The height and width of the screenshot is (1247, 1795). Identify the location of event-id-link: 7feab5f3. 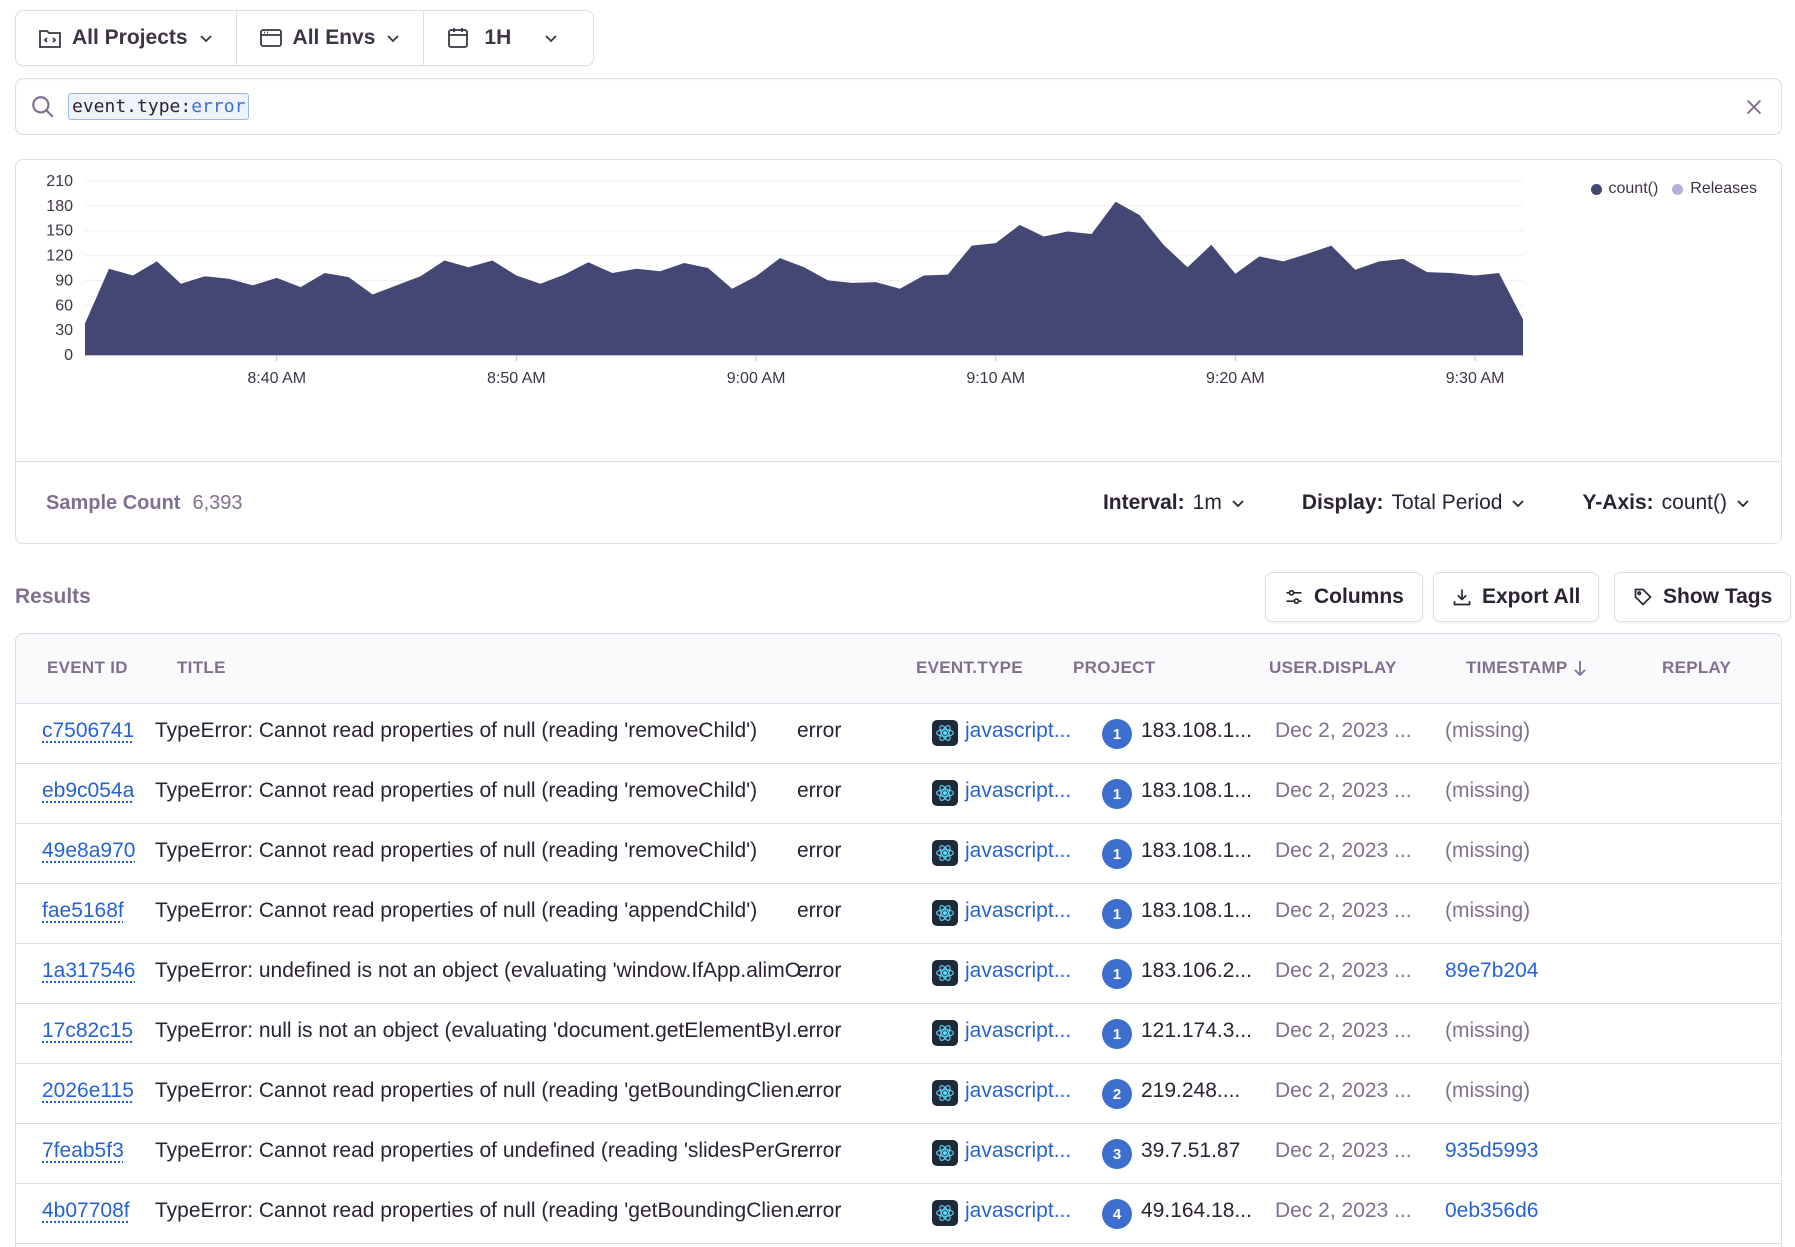
(83, 1151).